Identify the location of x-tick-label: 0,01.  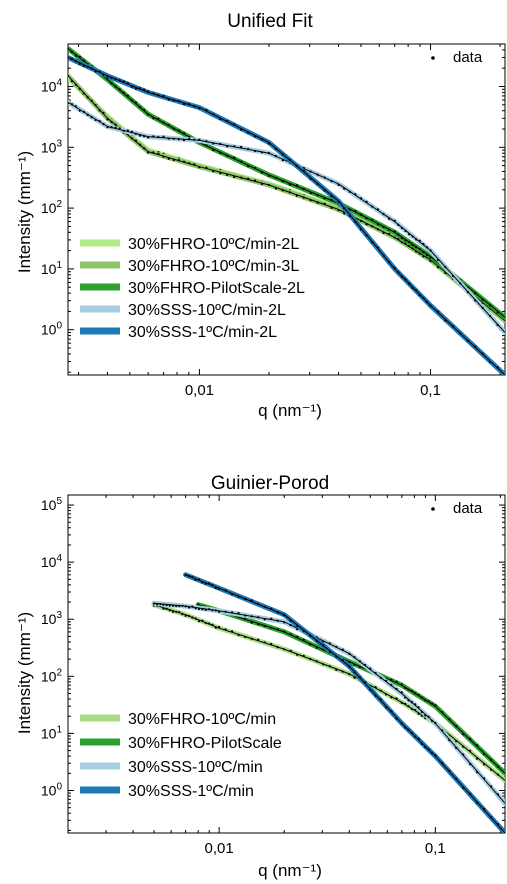
(199, 390).